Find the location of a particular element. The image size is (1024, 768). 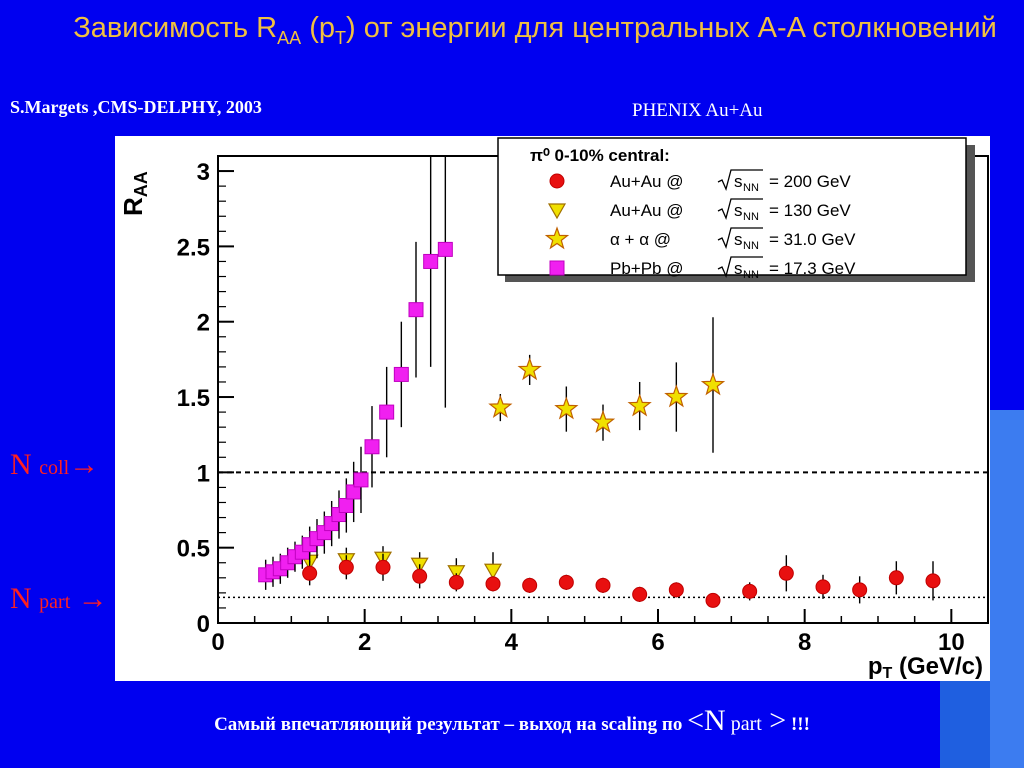

series-square is located at coordinates (355, 373).